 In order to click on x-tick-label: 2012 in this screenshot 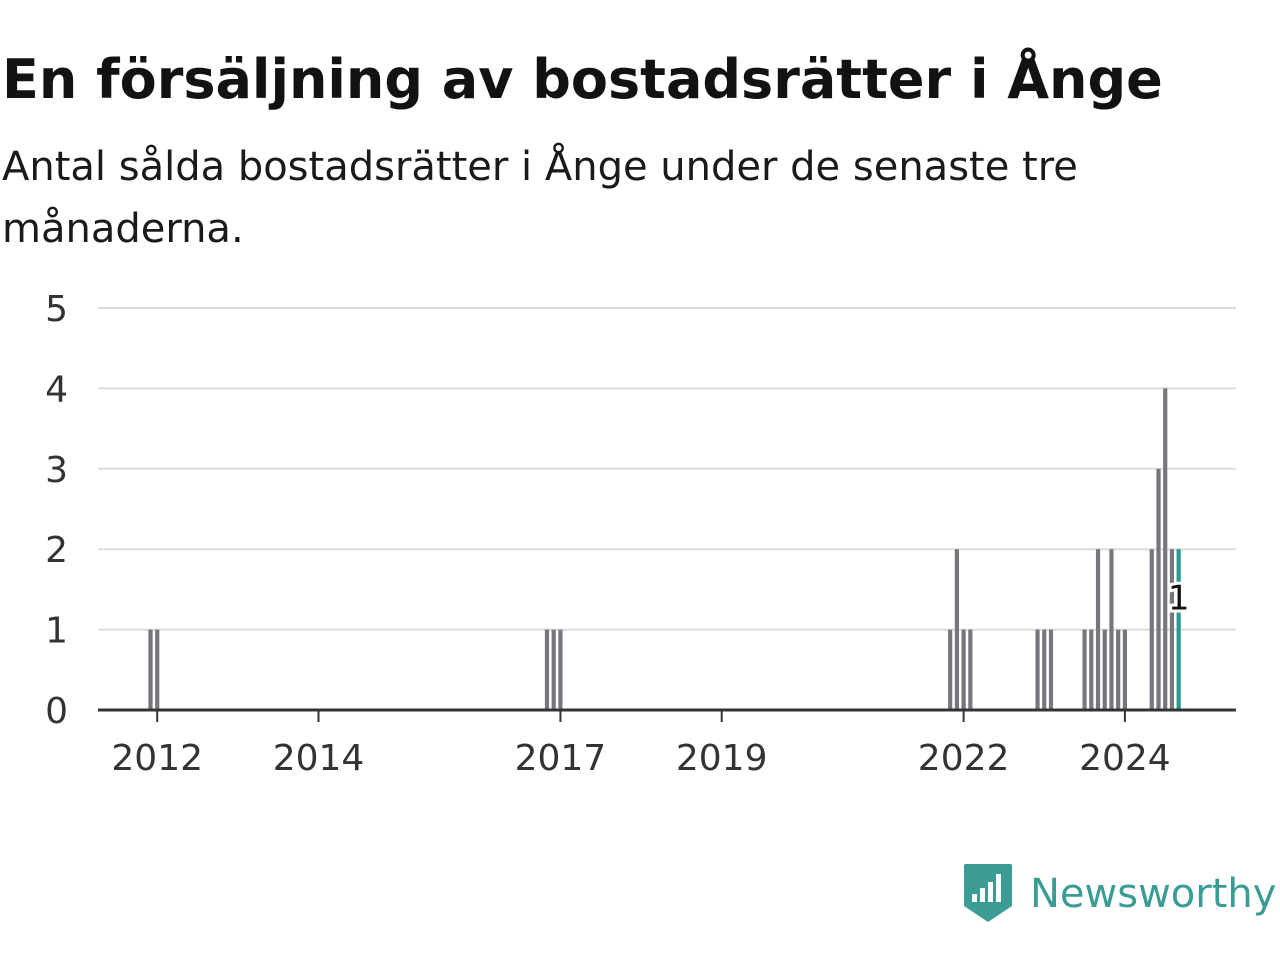, I will do `click(157, 758)`.